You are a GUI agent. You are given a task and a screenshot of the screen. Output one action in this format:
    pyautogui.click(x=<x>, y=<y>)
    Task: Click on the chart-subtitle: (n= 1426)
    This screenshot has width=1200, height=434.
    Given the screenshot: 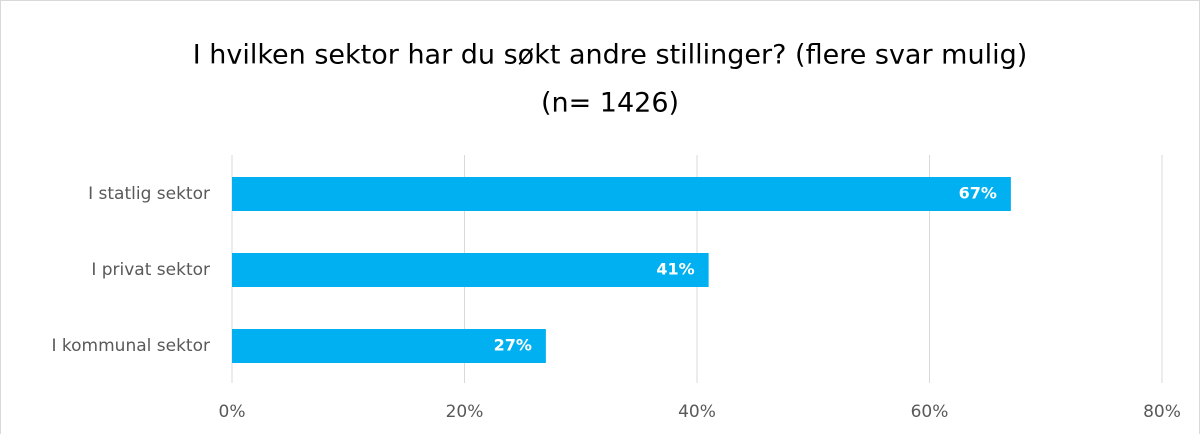 What is the action you would take?
    pyautogui.click(x=610, y=103)
    